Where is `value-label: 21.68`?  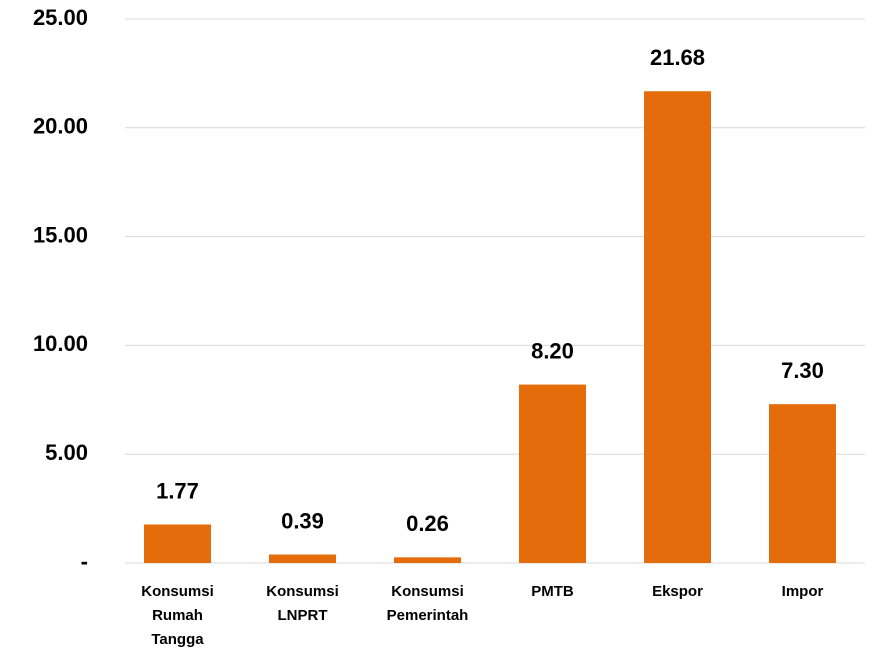
value-label: 21.68 is located at coordinates (677, 57).